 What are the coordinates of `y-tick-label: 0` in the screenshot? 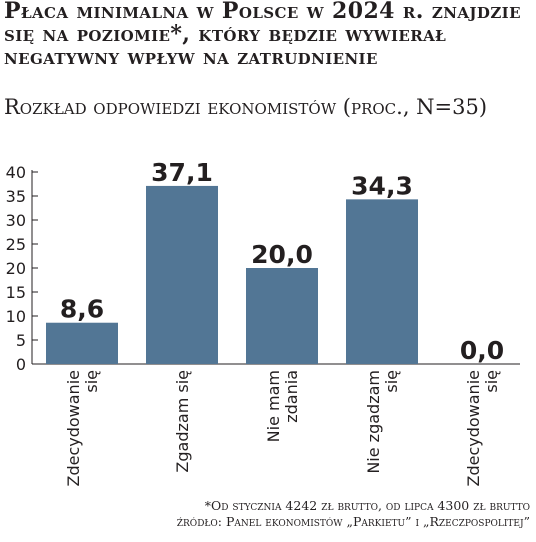 It's located at (21, 364).